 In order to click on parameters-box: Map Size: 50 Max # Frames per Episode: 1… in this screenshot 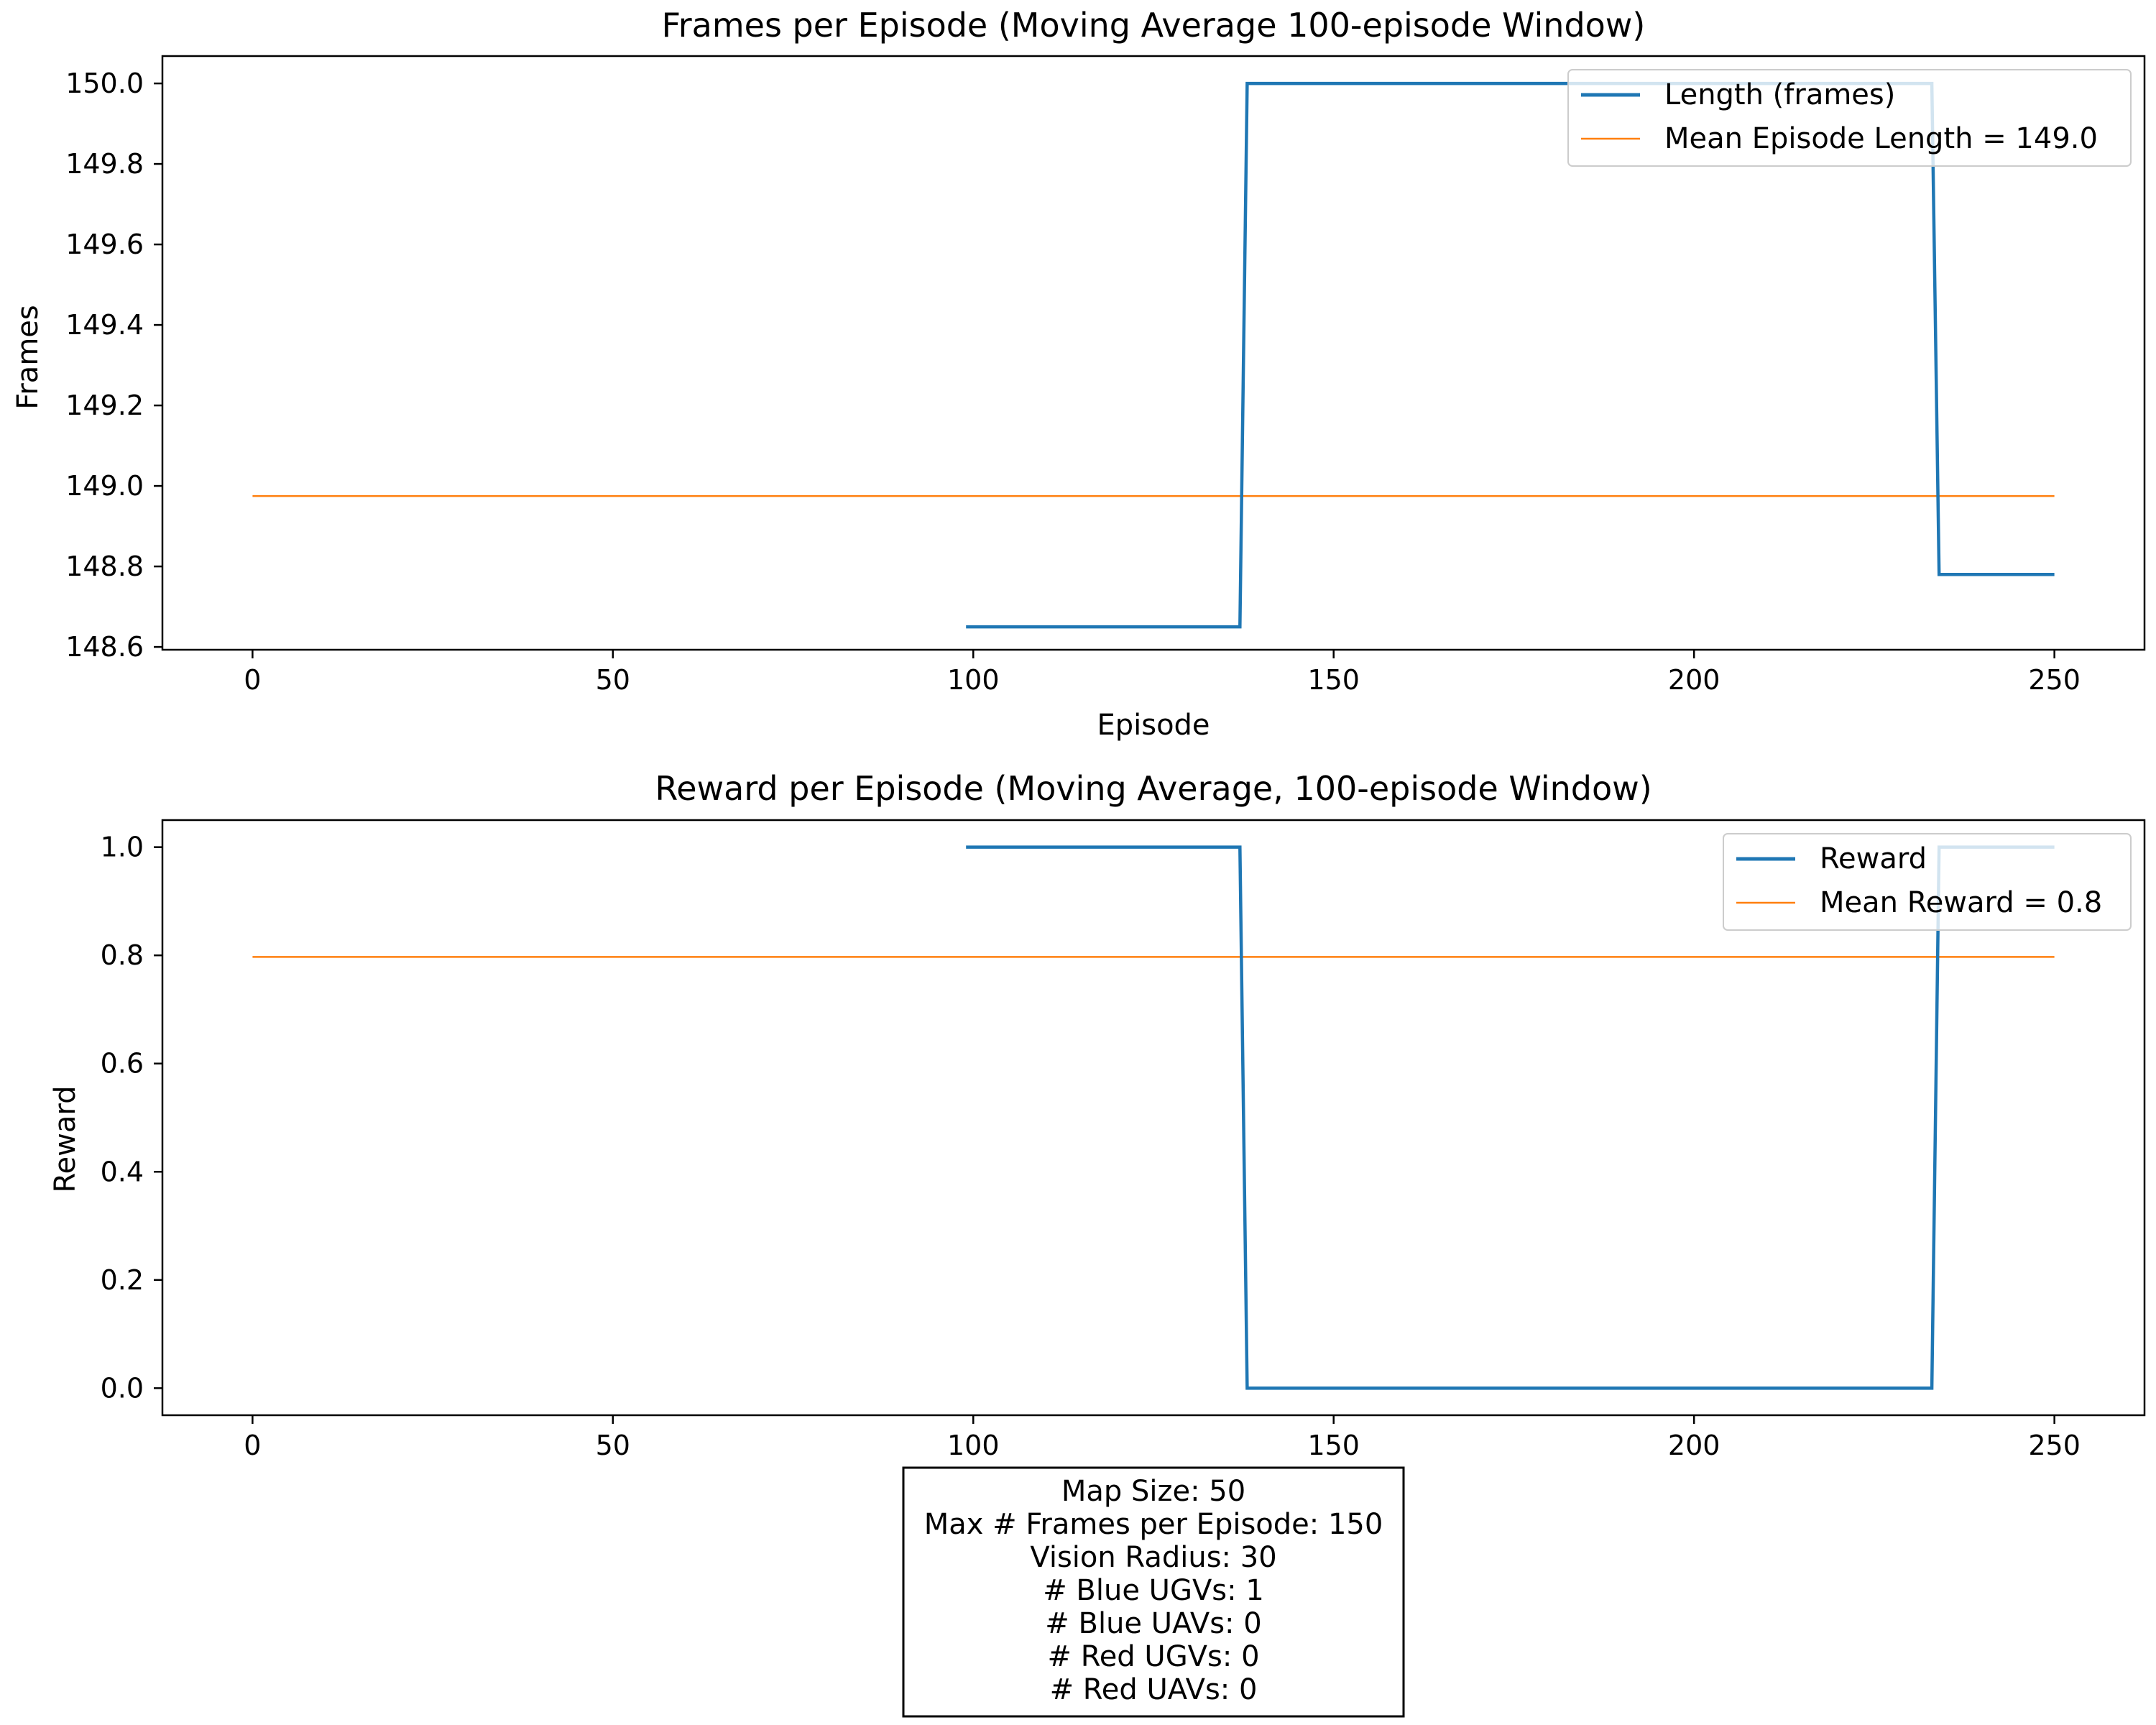, I will do `click(1153, 1592)`.